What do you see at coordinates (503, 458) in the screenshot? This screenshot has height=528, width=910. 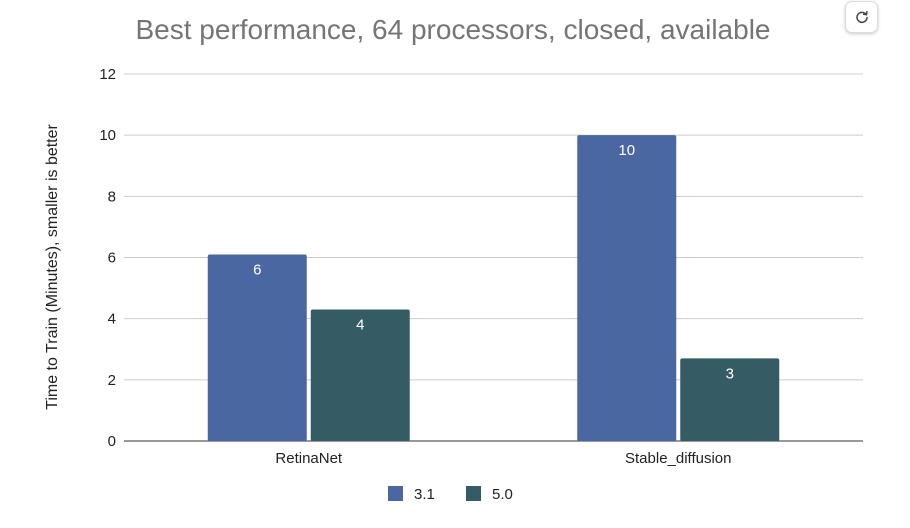 I see `x-axis-categories: RetinaNet Stable_diffusion` at bounding box center [503, 458].